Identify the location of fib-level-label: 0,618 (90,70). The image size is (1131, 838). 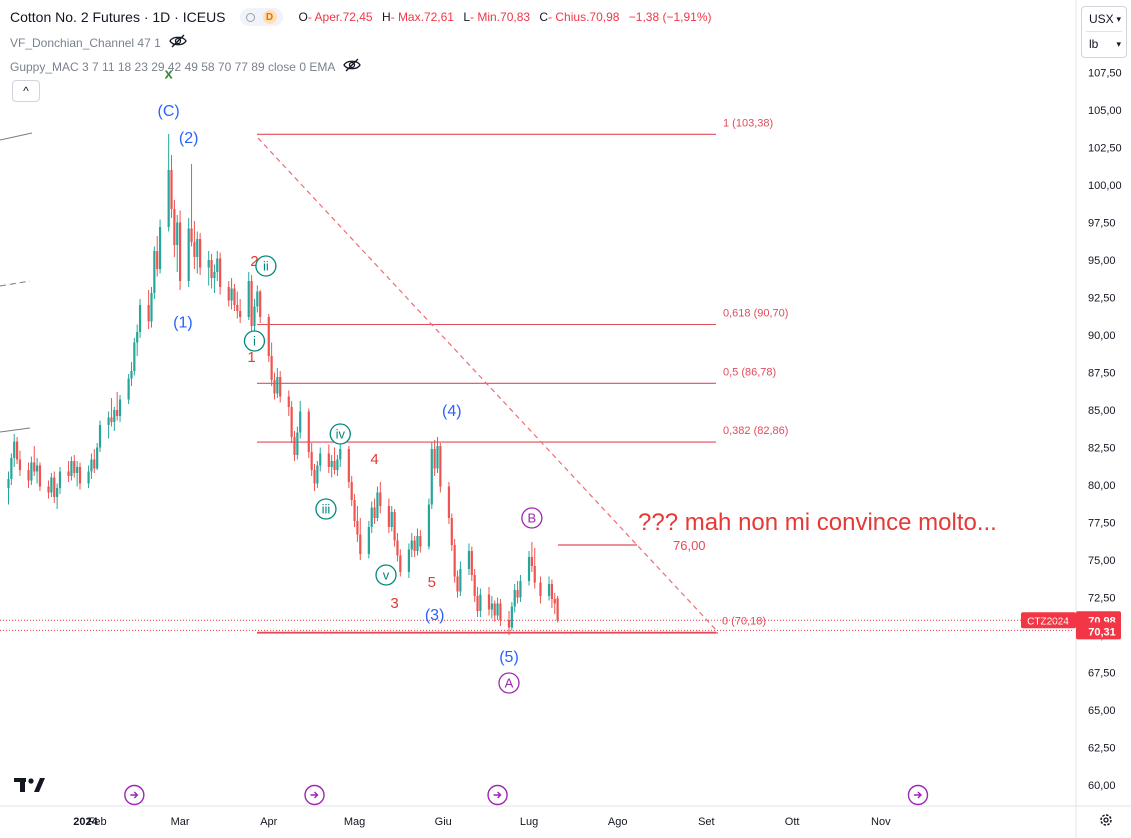
(755, 314).